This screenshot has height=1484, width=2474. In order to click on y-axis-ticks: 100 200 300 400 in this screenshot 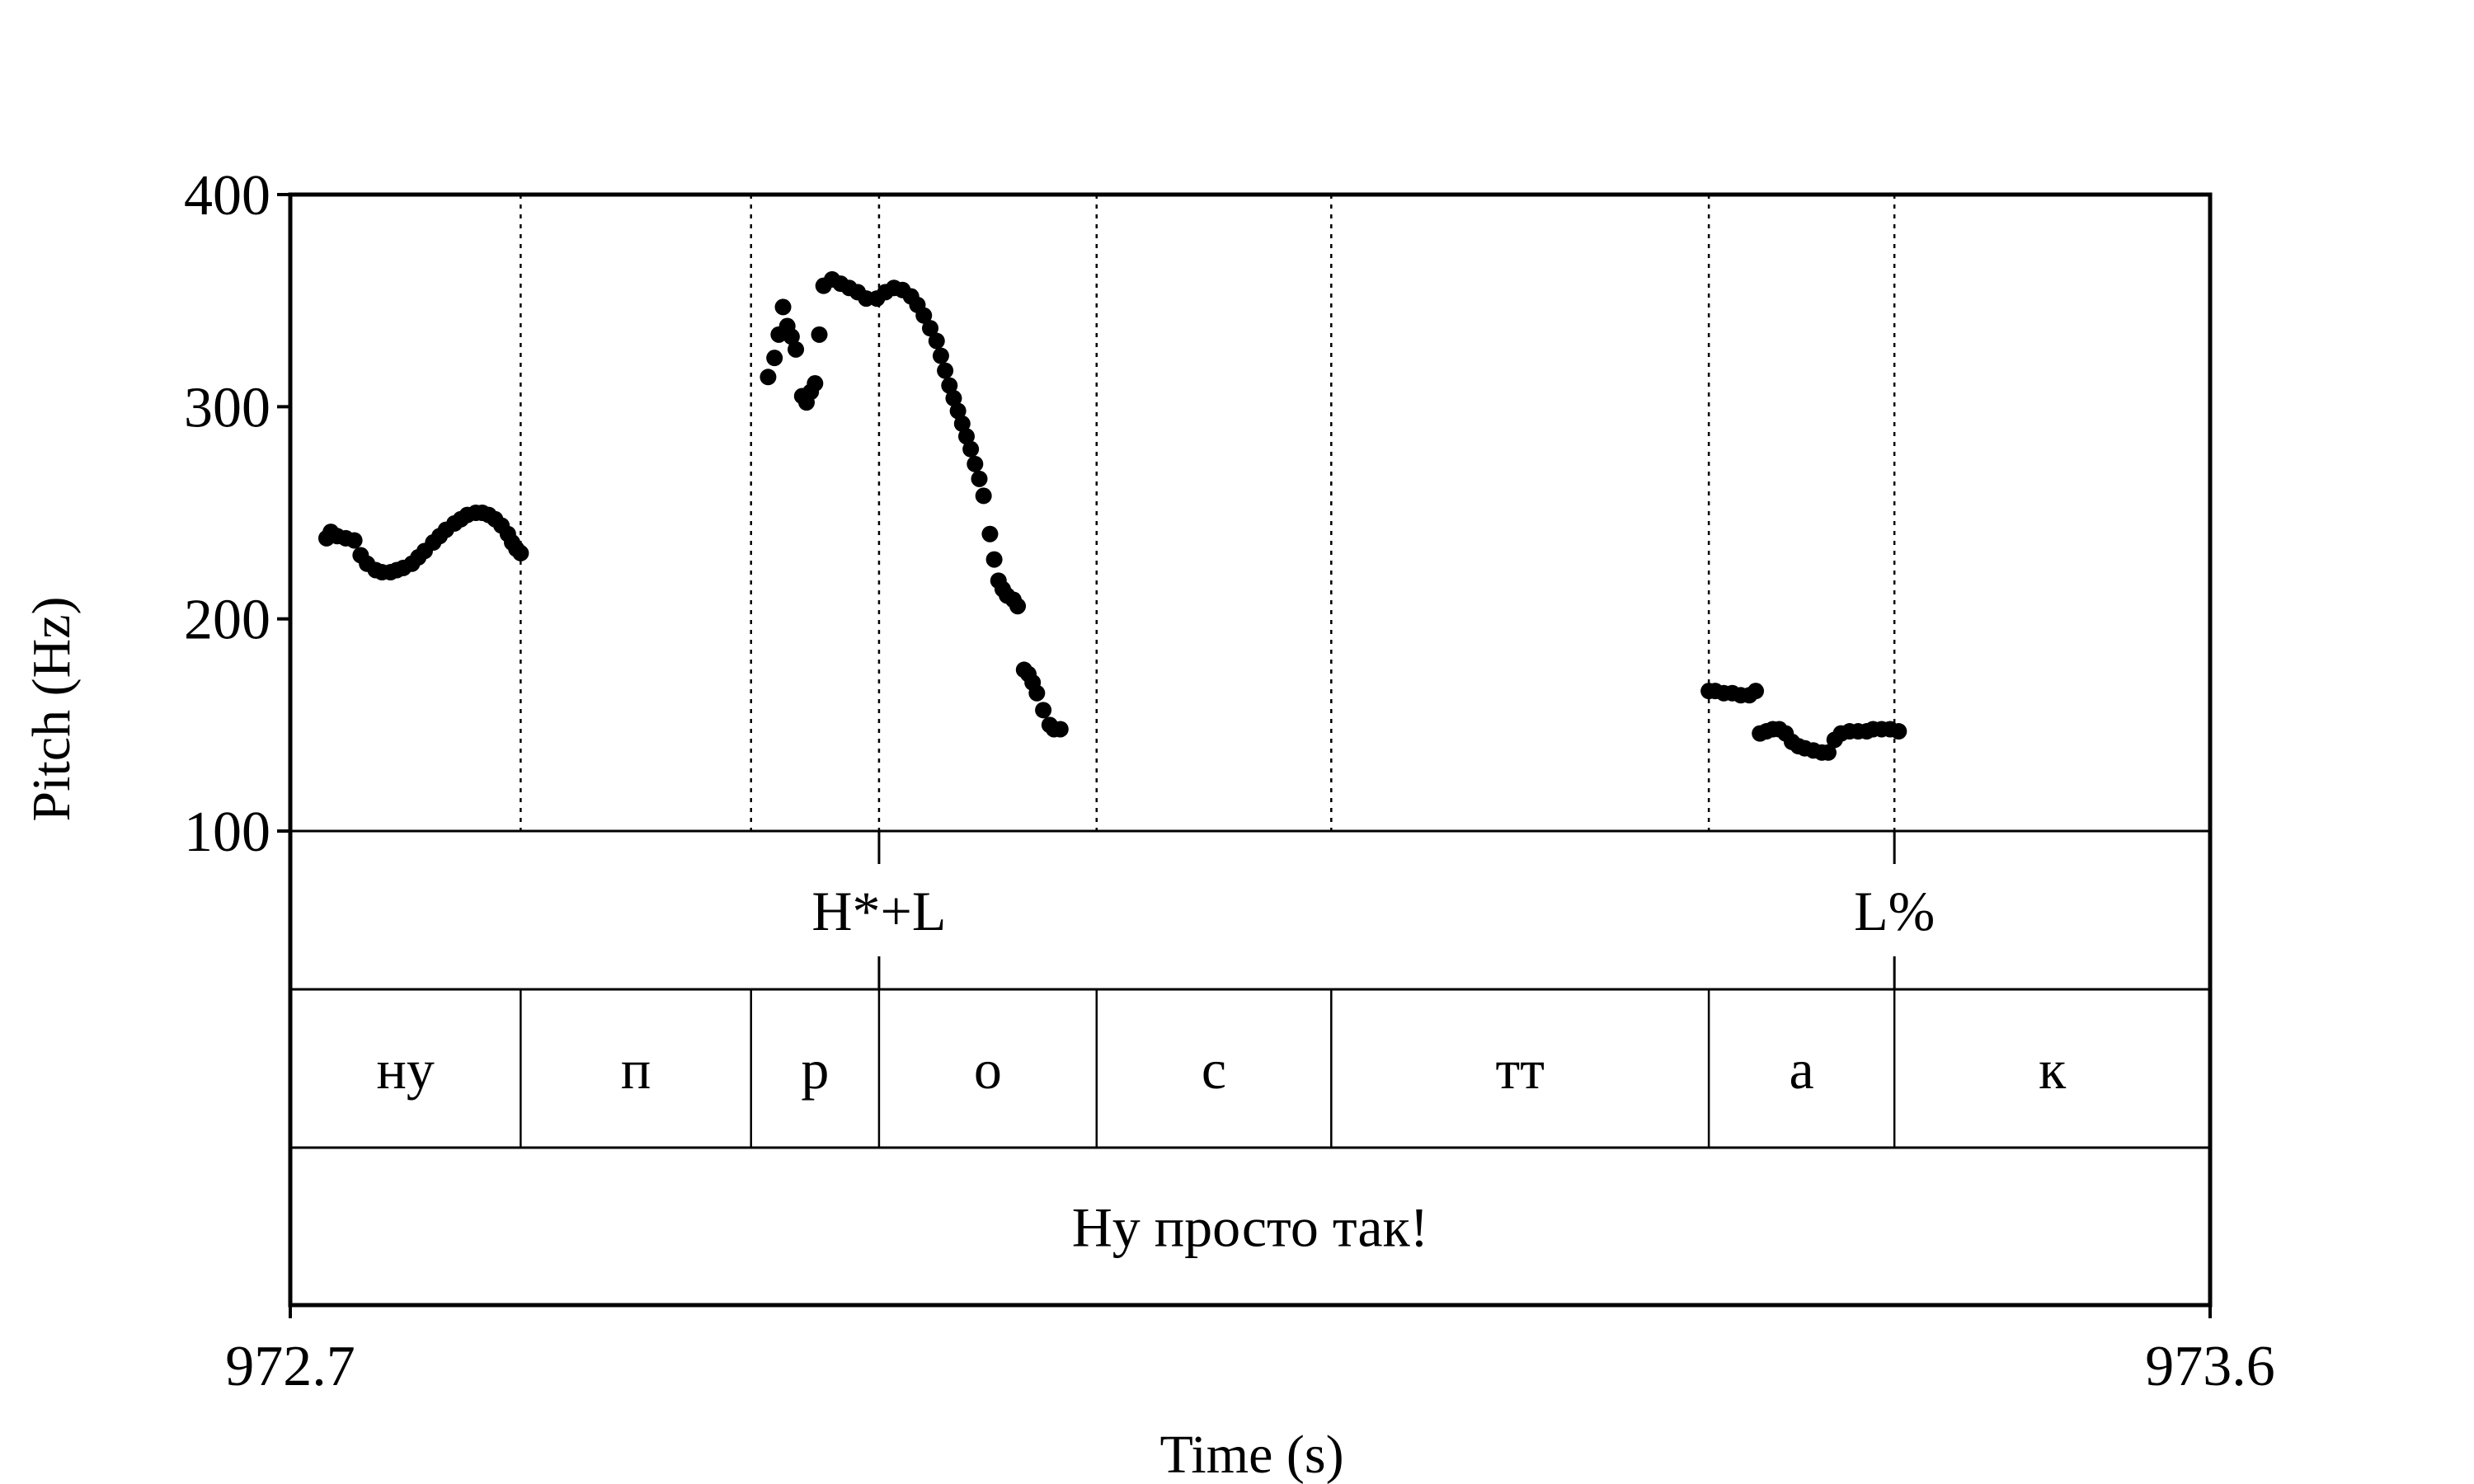, I will do `click(237, 514)`.